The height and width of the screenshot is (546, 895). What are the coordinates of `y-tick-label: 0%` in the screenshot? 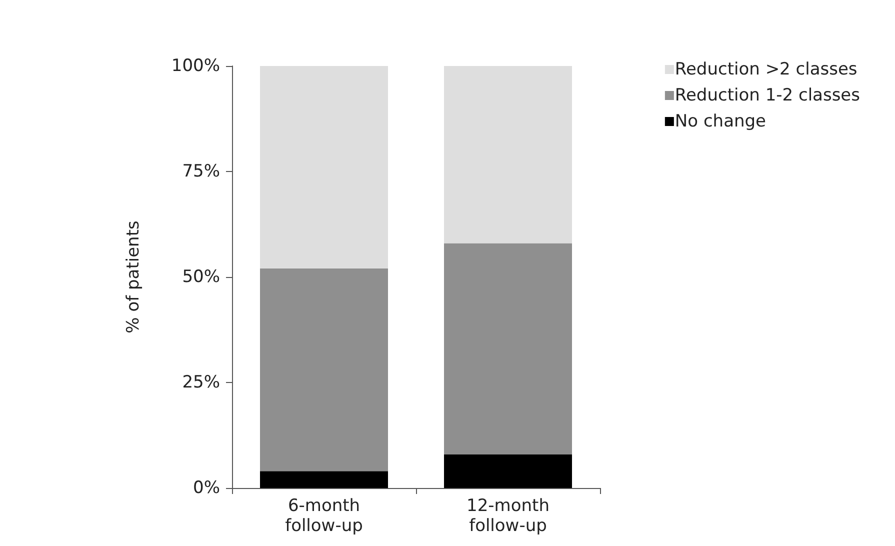 It's located at (206, 488).